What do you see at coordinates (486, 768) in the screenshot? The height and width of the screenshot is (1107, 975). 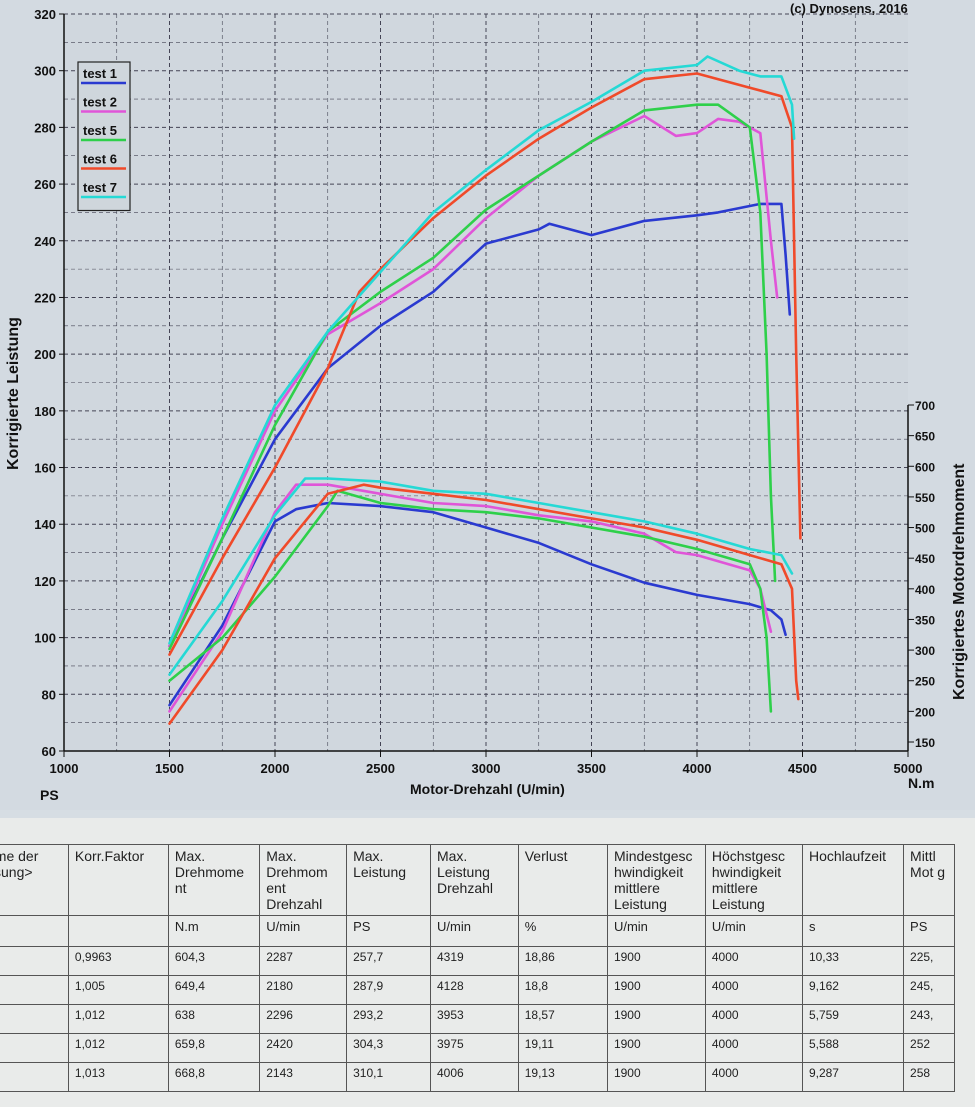 I see `x-tick-label: 3000` at bounding box center [486, 768].